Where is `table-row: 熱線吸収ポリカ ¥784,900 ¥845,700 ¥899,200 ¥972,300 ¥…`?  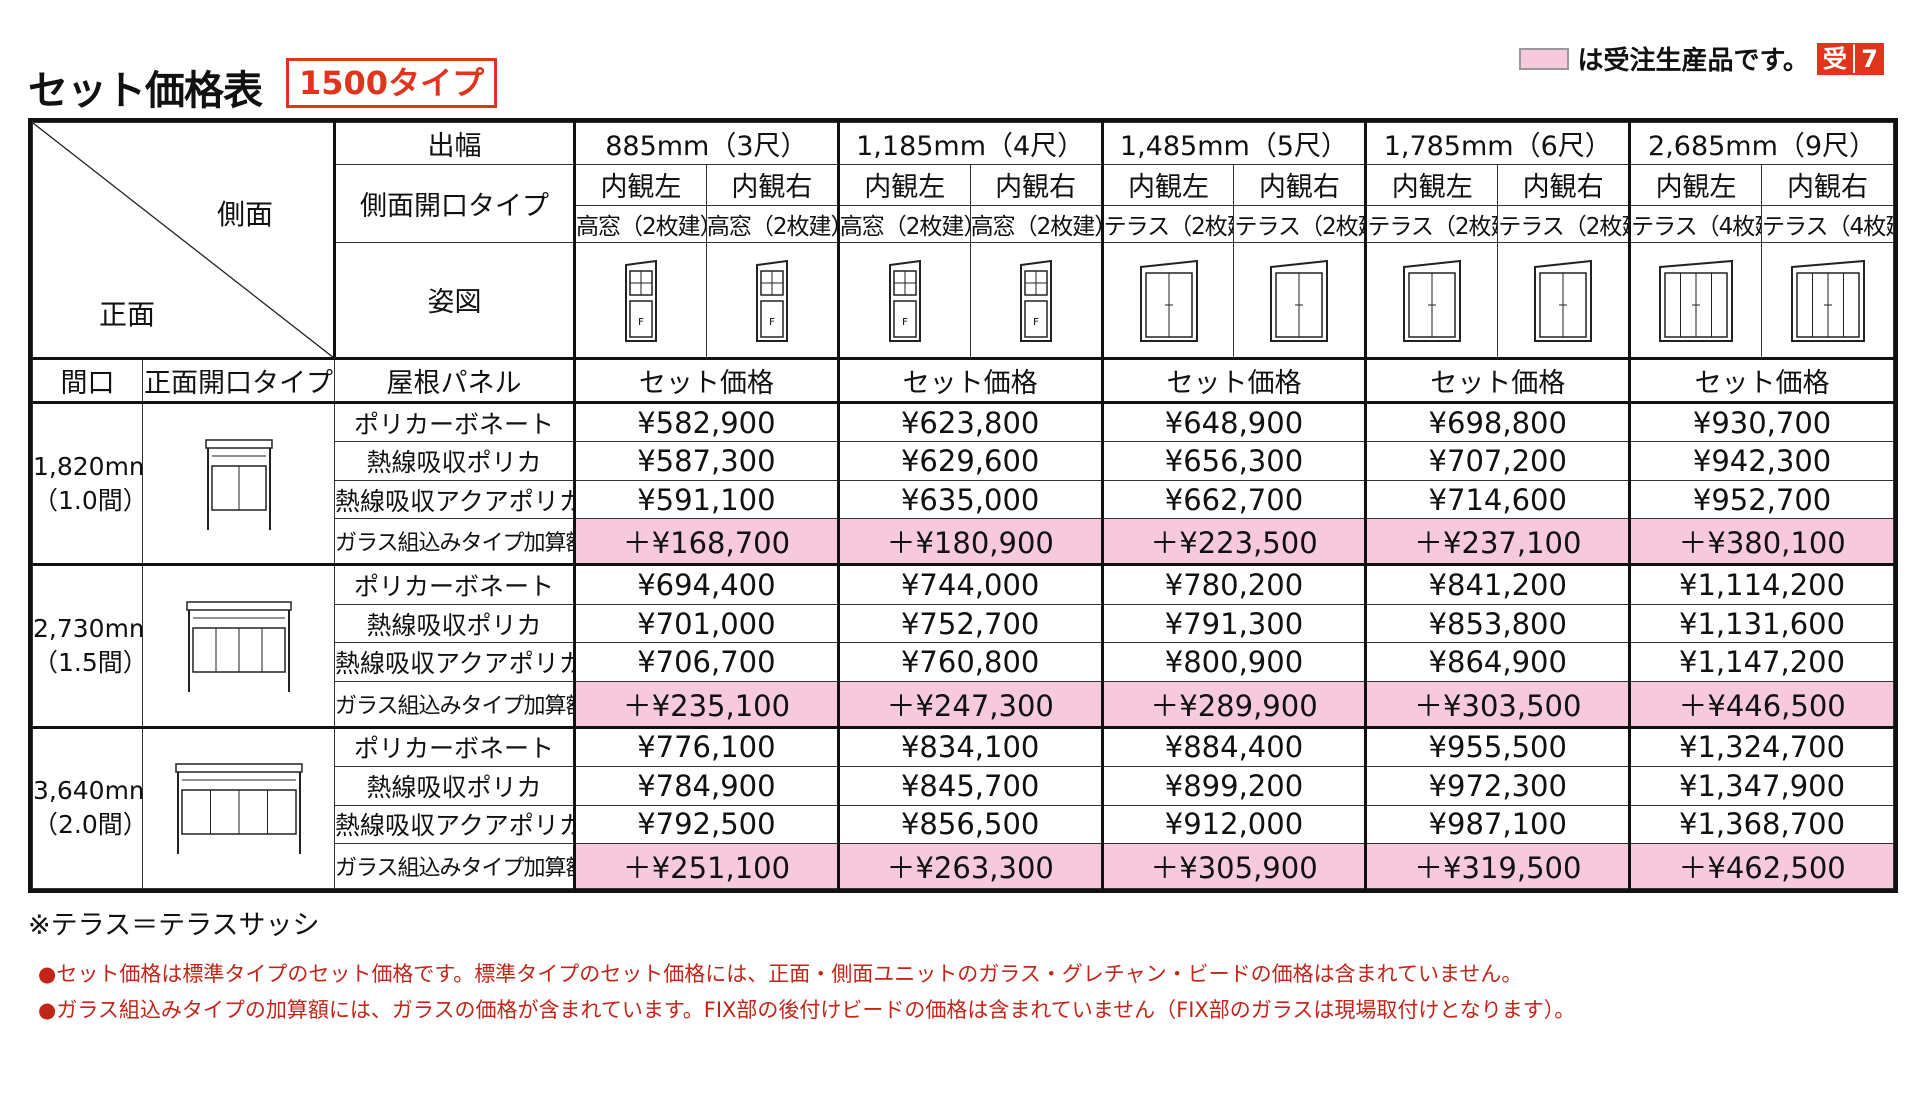 table-row: 熱線吸収ポリカ ¥784,900 ¥845,700 ¥899,200 ¥972,300 ¥… is located at coordinates (963, 786).